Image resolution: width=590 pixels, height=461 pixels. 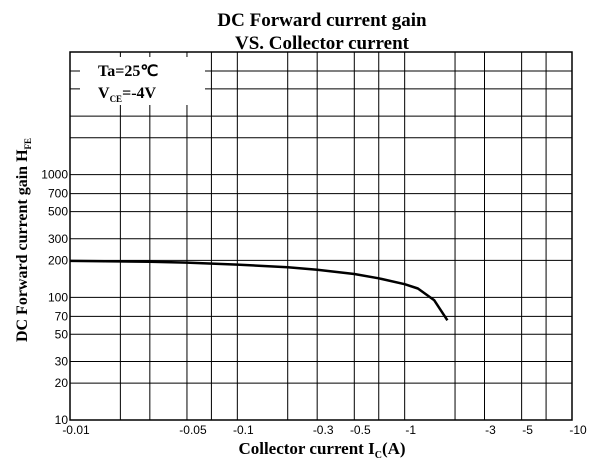 I want to click on y-tick-label: 700, so click(x=58, y=194).